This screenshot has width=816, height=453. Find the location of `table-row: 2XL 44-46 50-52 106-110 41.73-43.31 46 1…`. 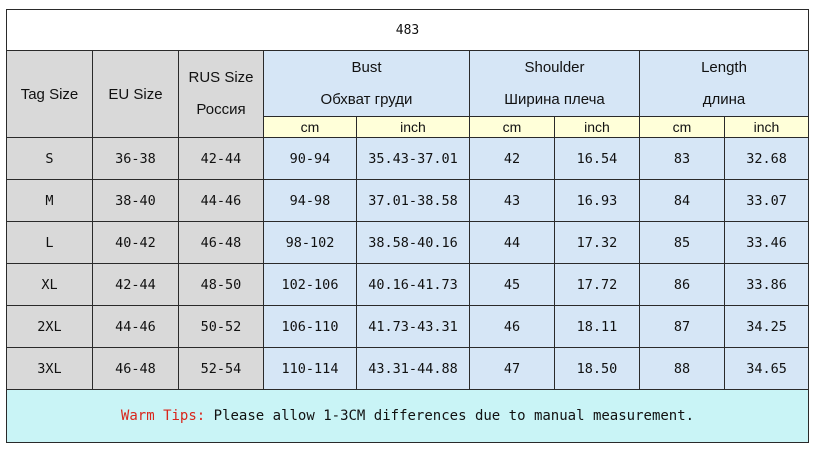

table-row: 2XL 44-46 50-52 106-110 41.73-43.31 46 1… is located at coordinates (408, 326).